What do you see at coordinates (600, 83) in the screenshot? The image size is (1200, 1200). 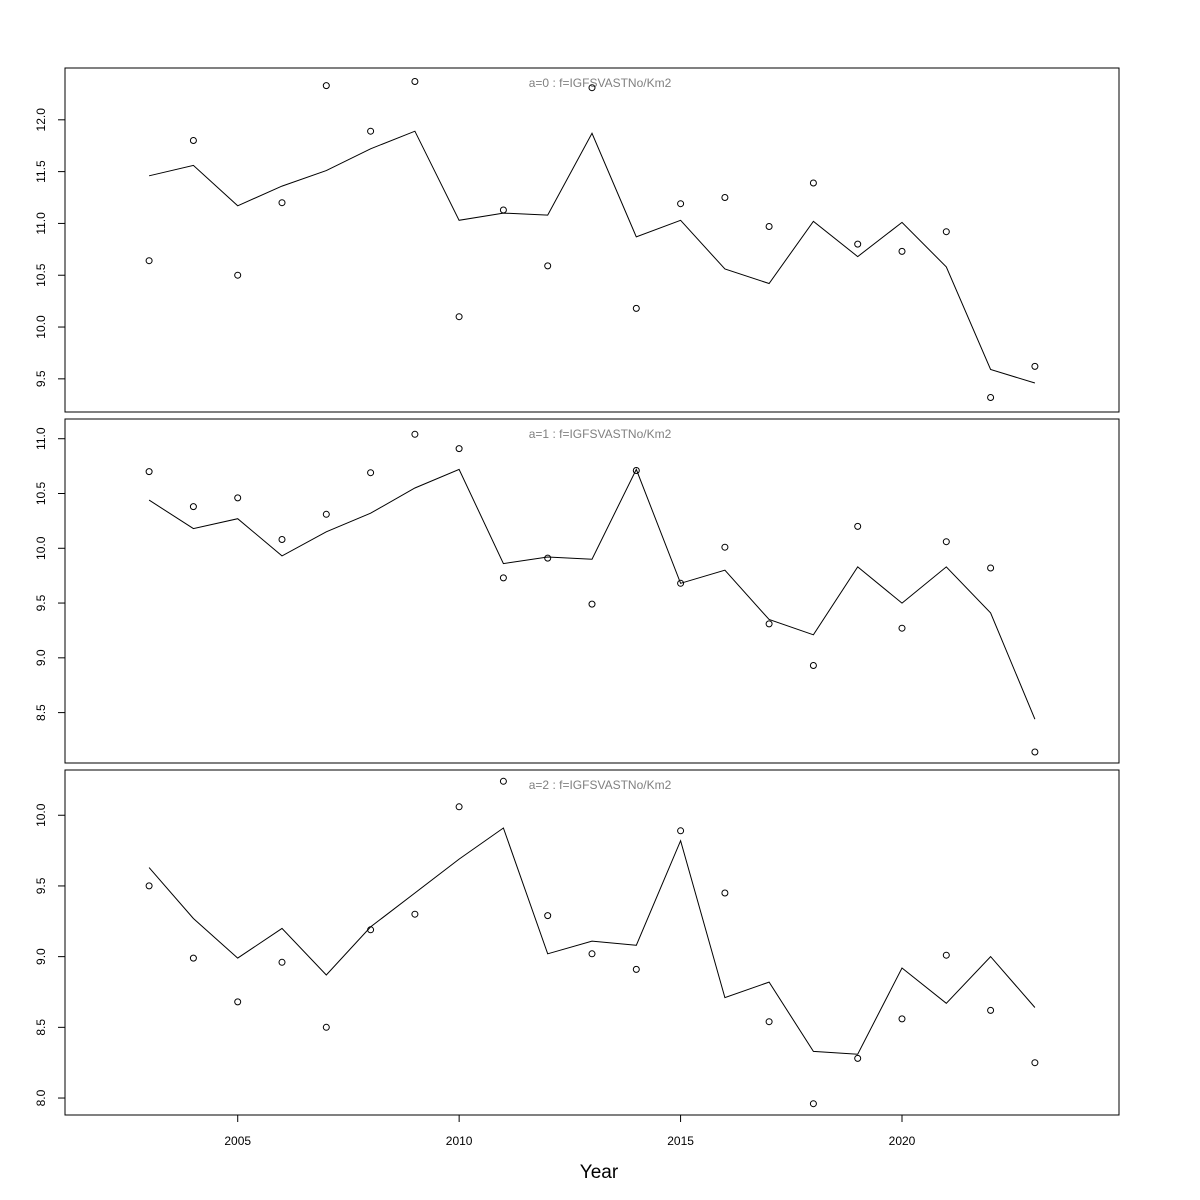 I see `panel-label: a=0 : f=IGFSVASTNo/Km2` at bounding box center [600, 83].